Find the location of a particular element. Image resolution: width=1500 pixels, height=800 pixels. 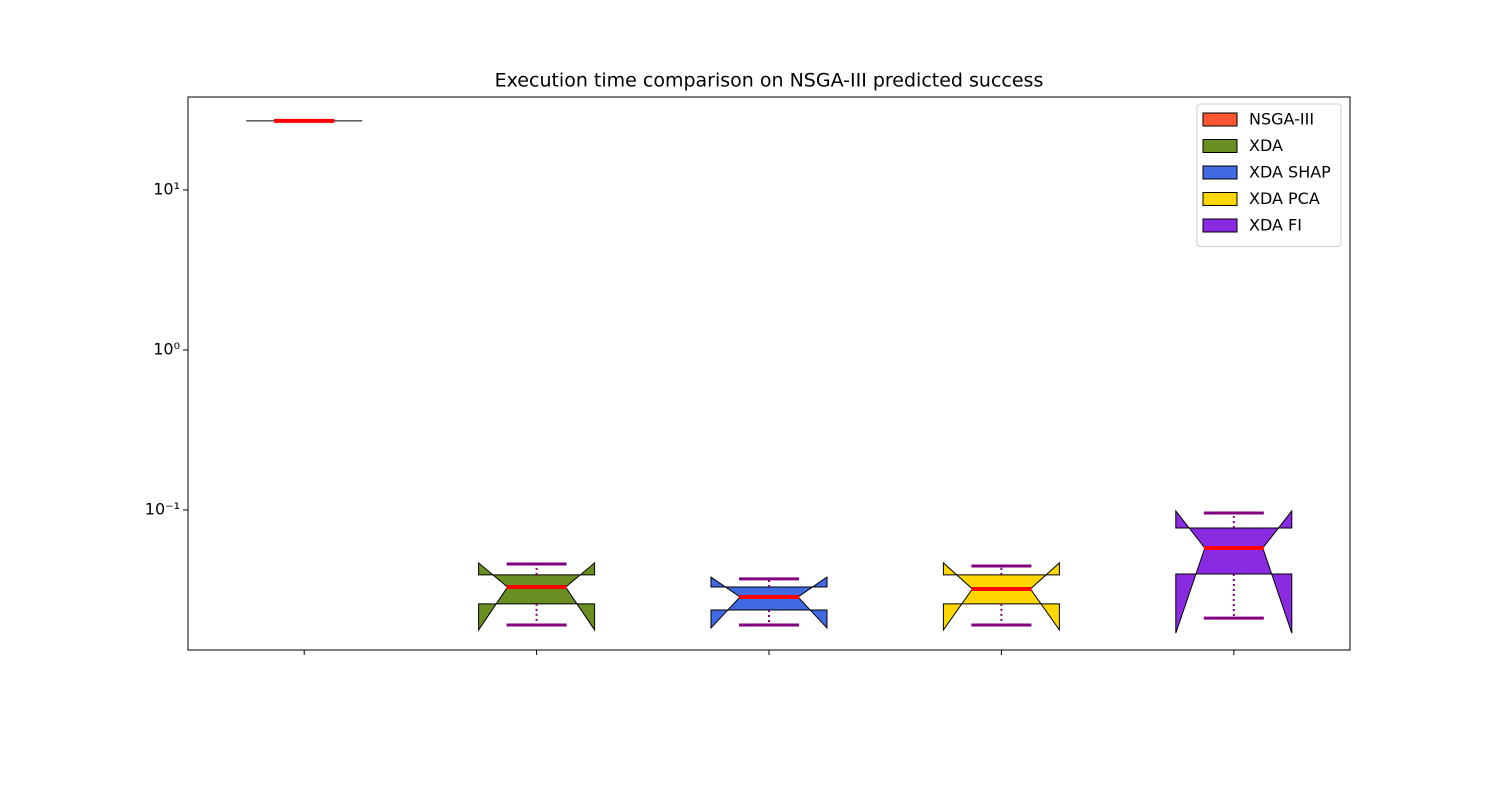

legend: NSGA-III XDA XDA SHAP XDA PCA XDA FI is located at coordinates (1269, 175).